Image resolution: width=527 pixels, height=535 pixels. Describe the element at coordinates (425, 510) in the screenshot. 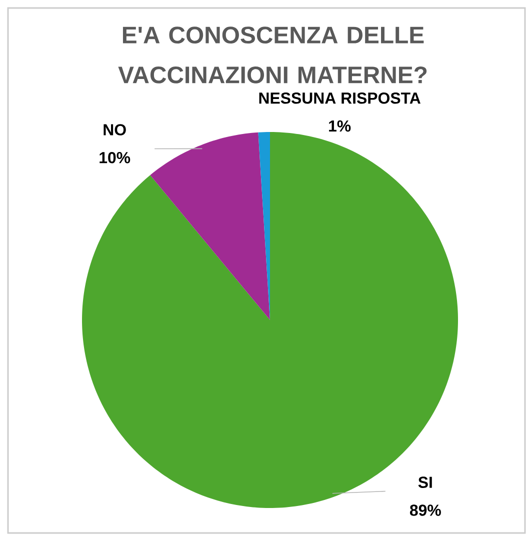

I see `data-label: 89%` at that location.